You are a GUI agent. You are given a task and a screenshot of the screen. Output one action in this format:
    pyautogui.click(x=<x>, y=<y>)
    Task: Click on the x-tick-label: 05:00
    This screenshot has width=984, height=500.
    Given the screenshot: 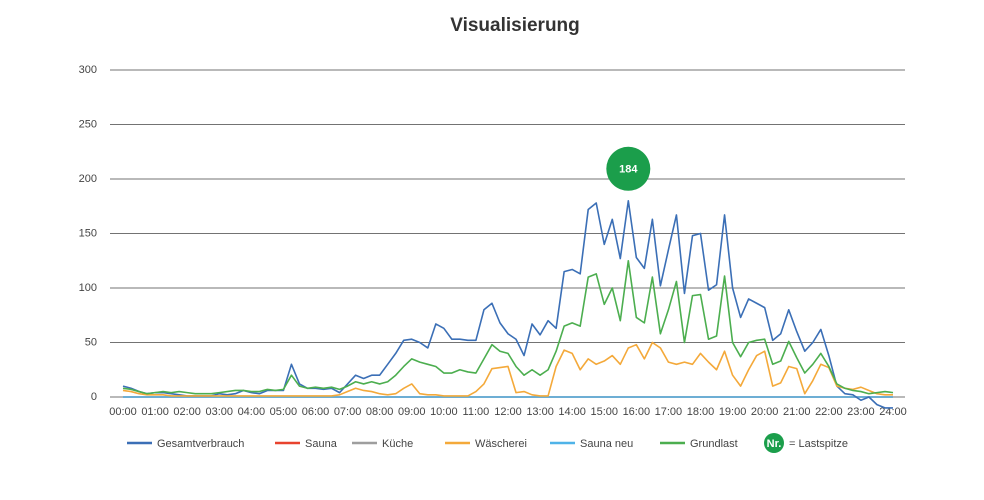 What is the action you would take?
    pyautogui.click(x=284, y=412)
    